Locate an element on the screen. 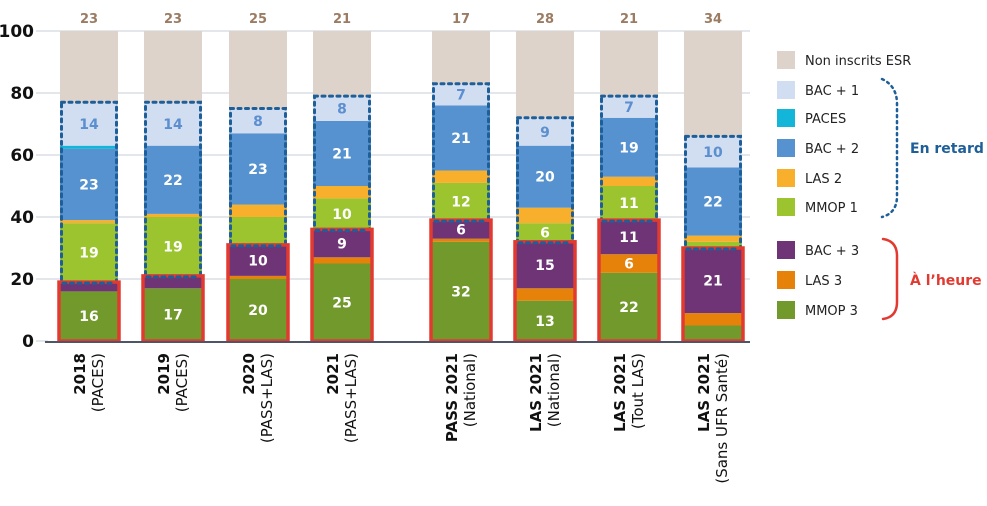 This screenshot has height=506, width=987. late-bracket-icon is located at coordinates (889, 148).